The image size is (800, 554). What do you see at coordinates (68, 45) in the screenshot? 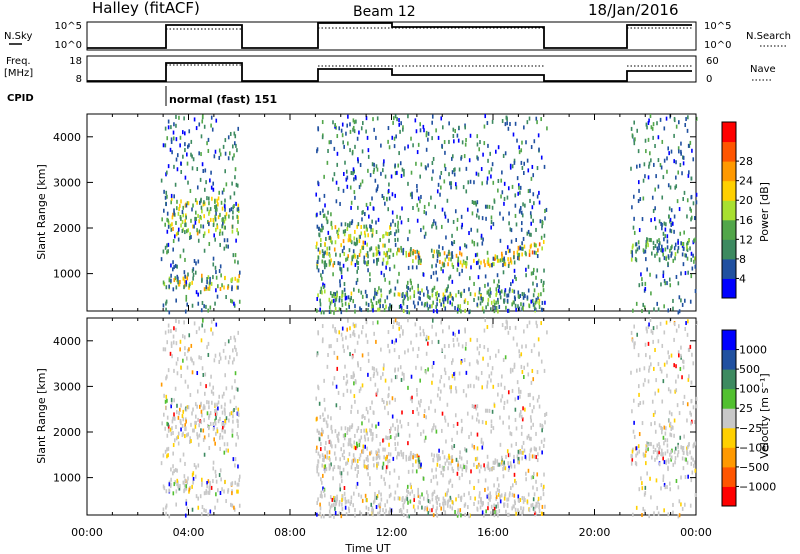
I see `nsky-tick-bottom: 10^0` at bounding box center [68, 45].